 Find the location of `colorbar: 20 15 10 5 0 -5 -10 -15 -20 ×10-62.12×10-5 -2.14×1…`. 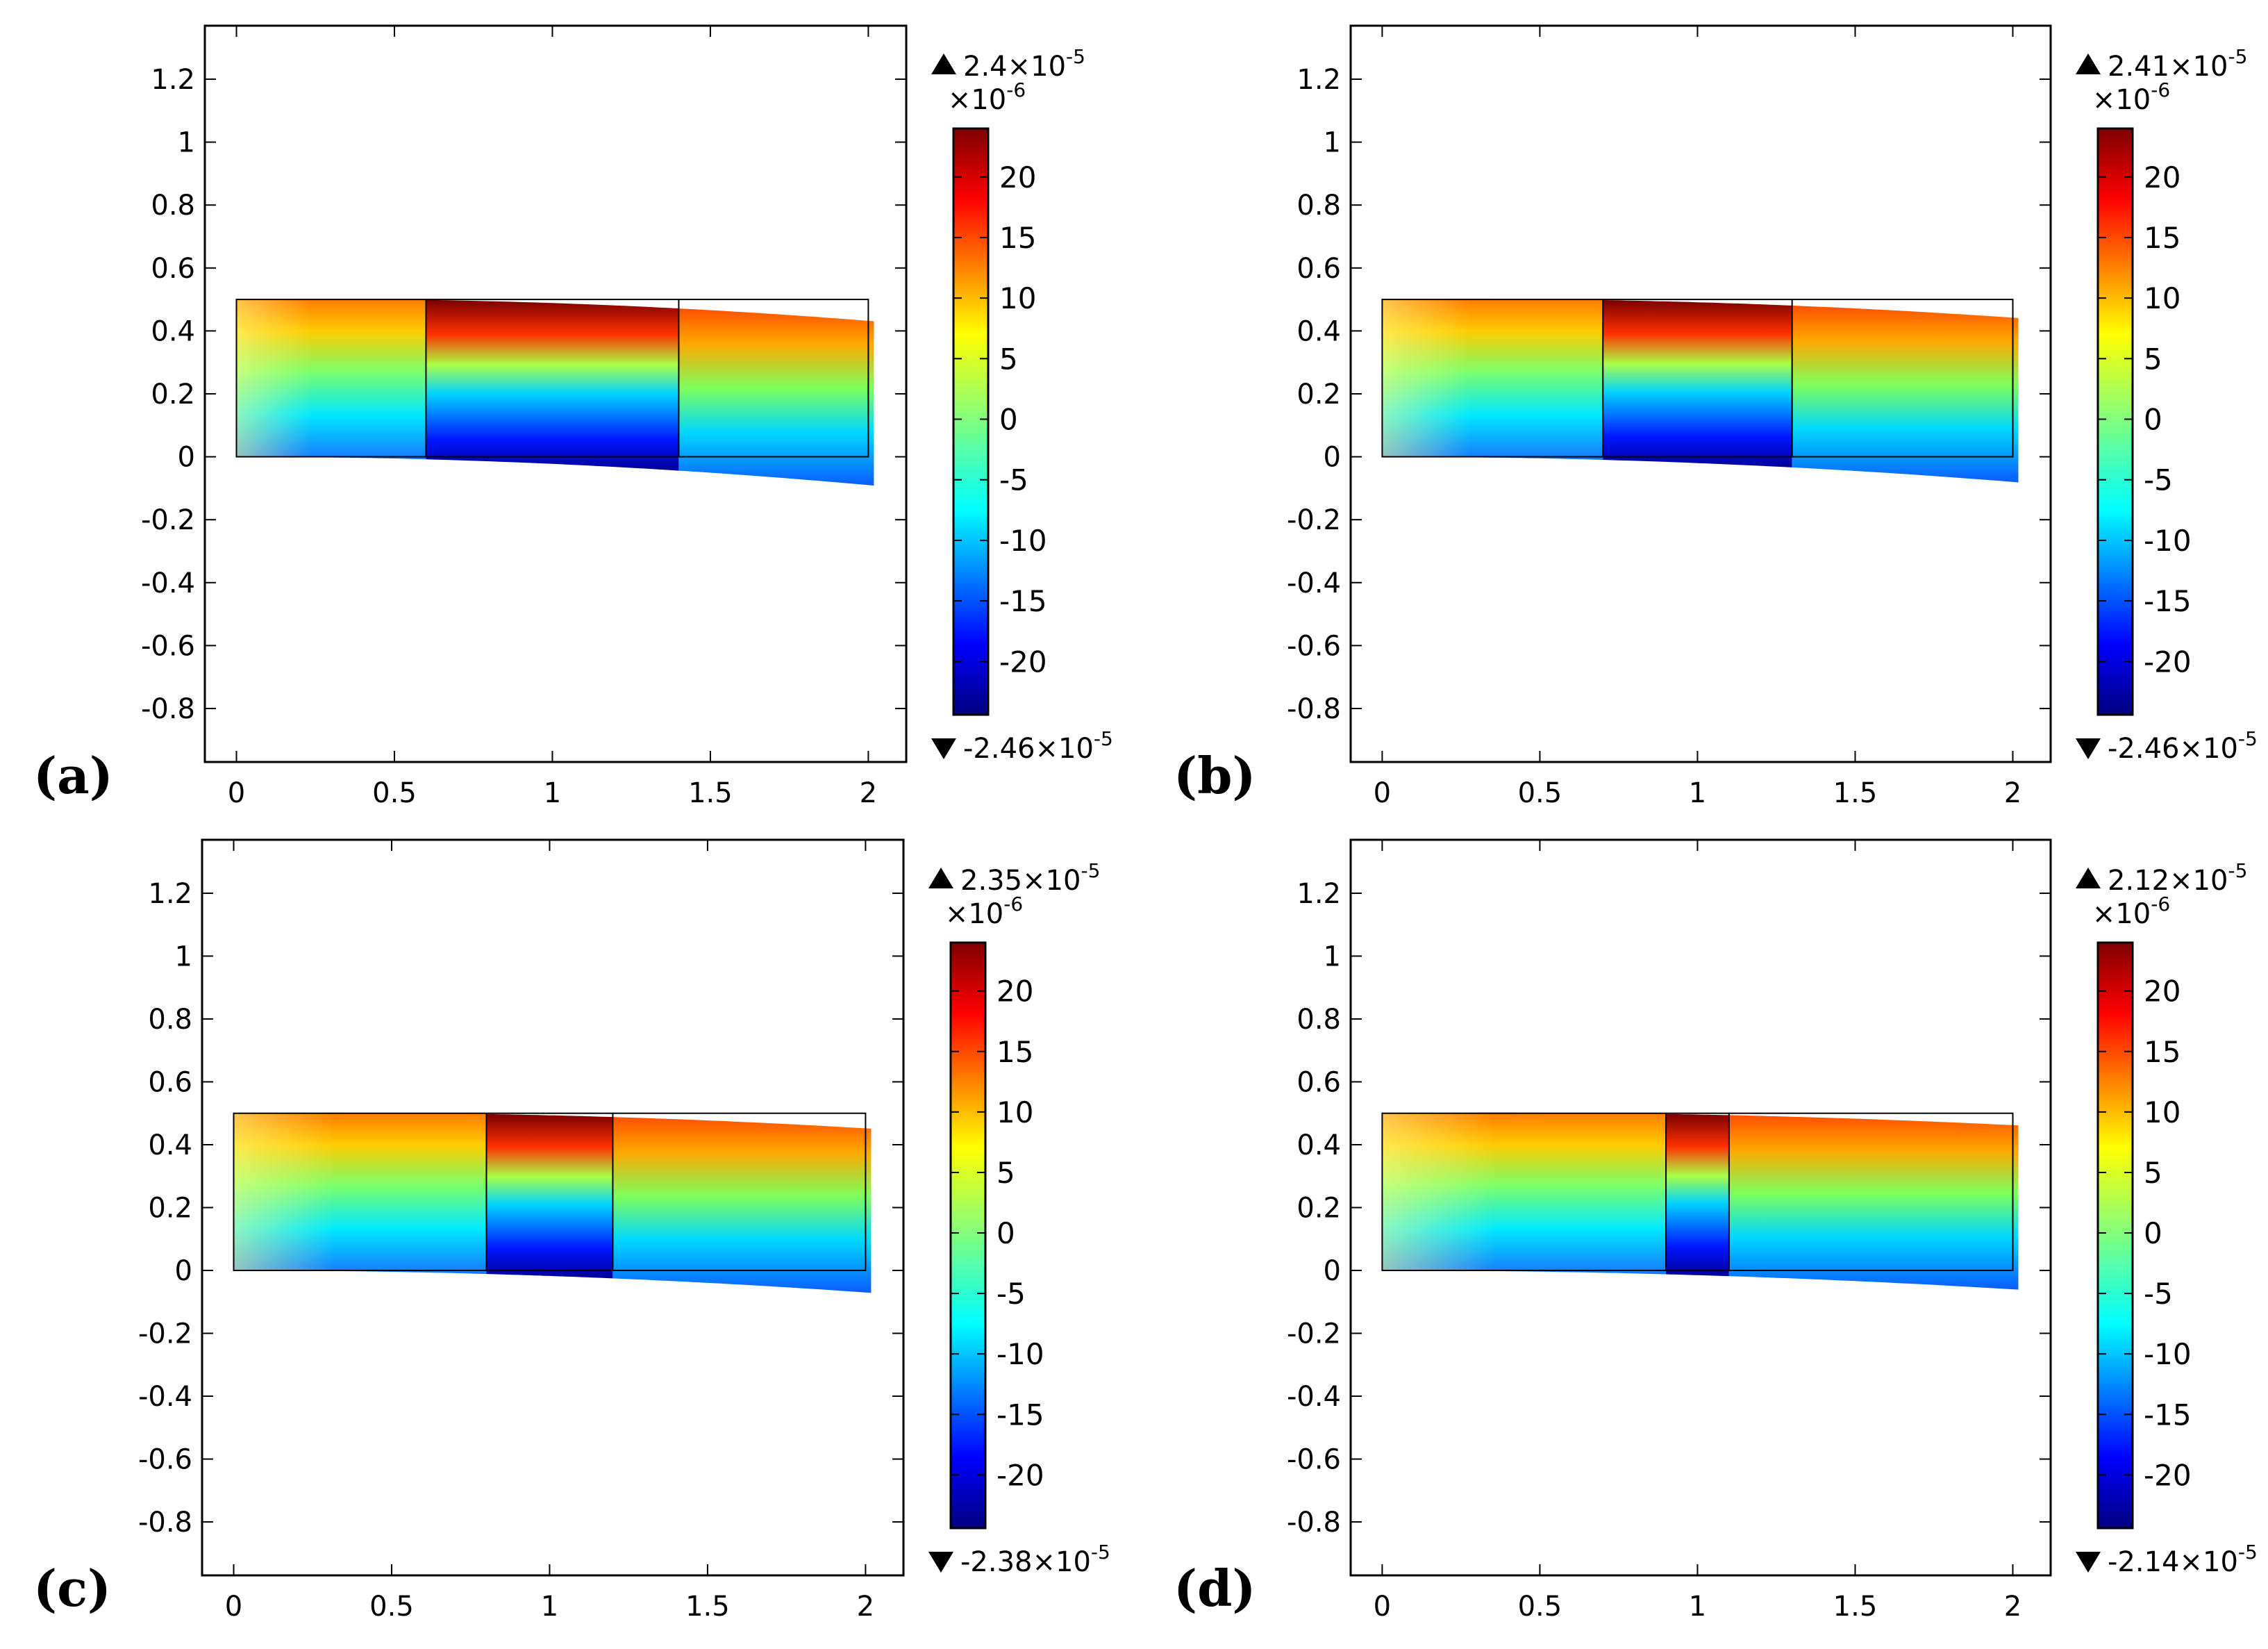

colorbar: 20 15 10 5 0 -5 -10 -15 -20 ×10-62.12×10-5 -2.14×1… is located at coordinates (2167, 1218).